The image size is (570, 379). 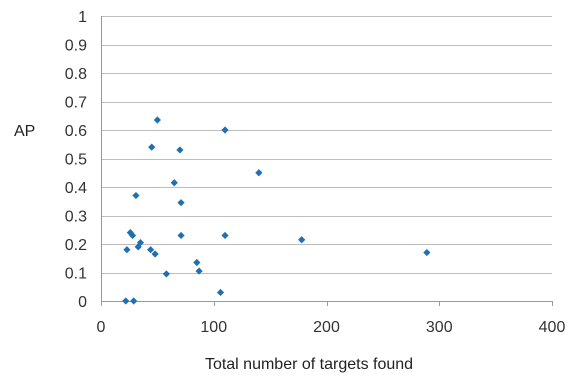 I want to click on y-tick-label: 0.8, so click(x=76, y=74).